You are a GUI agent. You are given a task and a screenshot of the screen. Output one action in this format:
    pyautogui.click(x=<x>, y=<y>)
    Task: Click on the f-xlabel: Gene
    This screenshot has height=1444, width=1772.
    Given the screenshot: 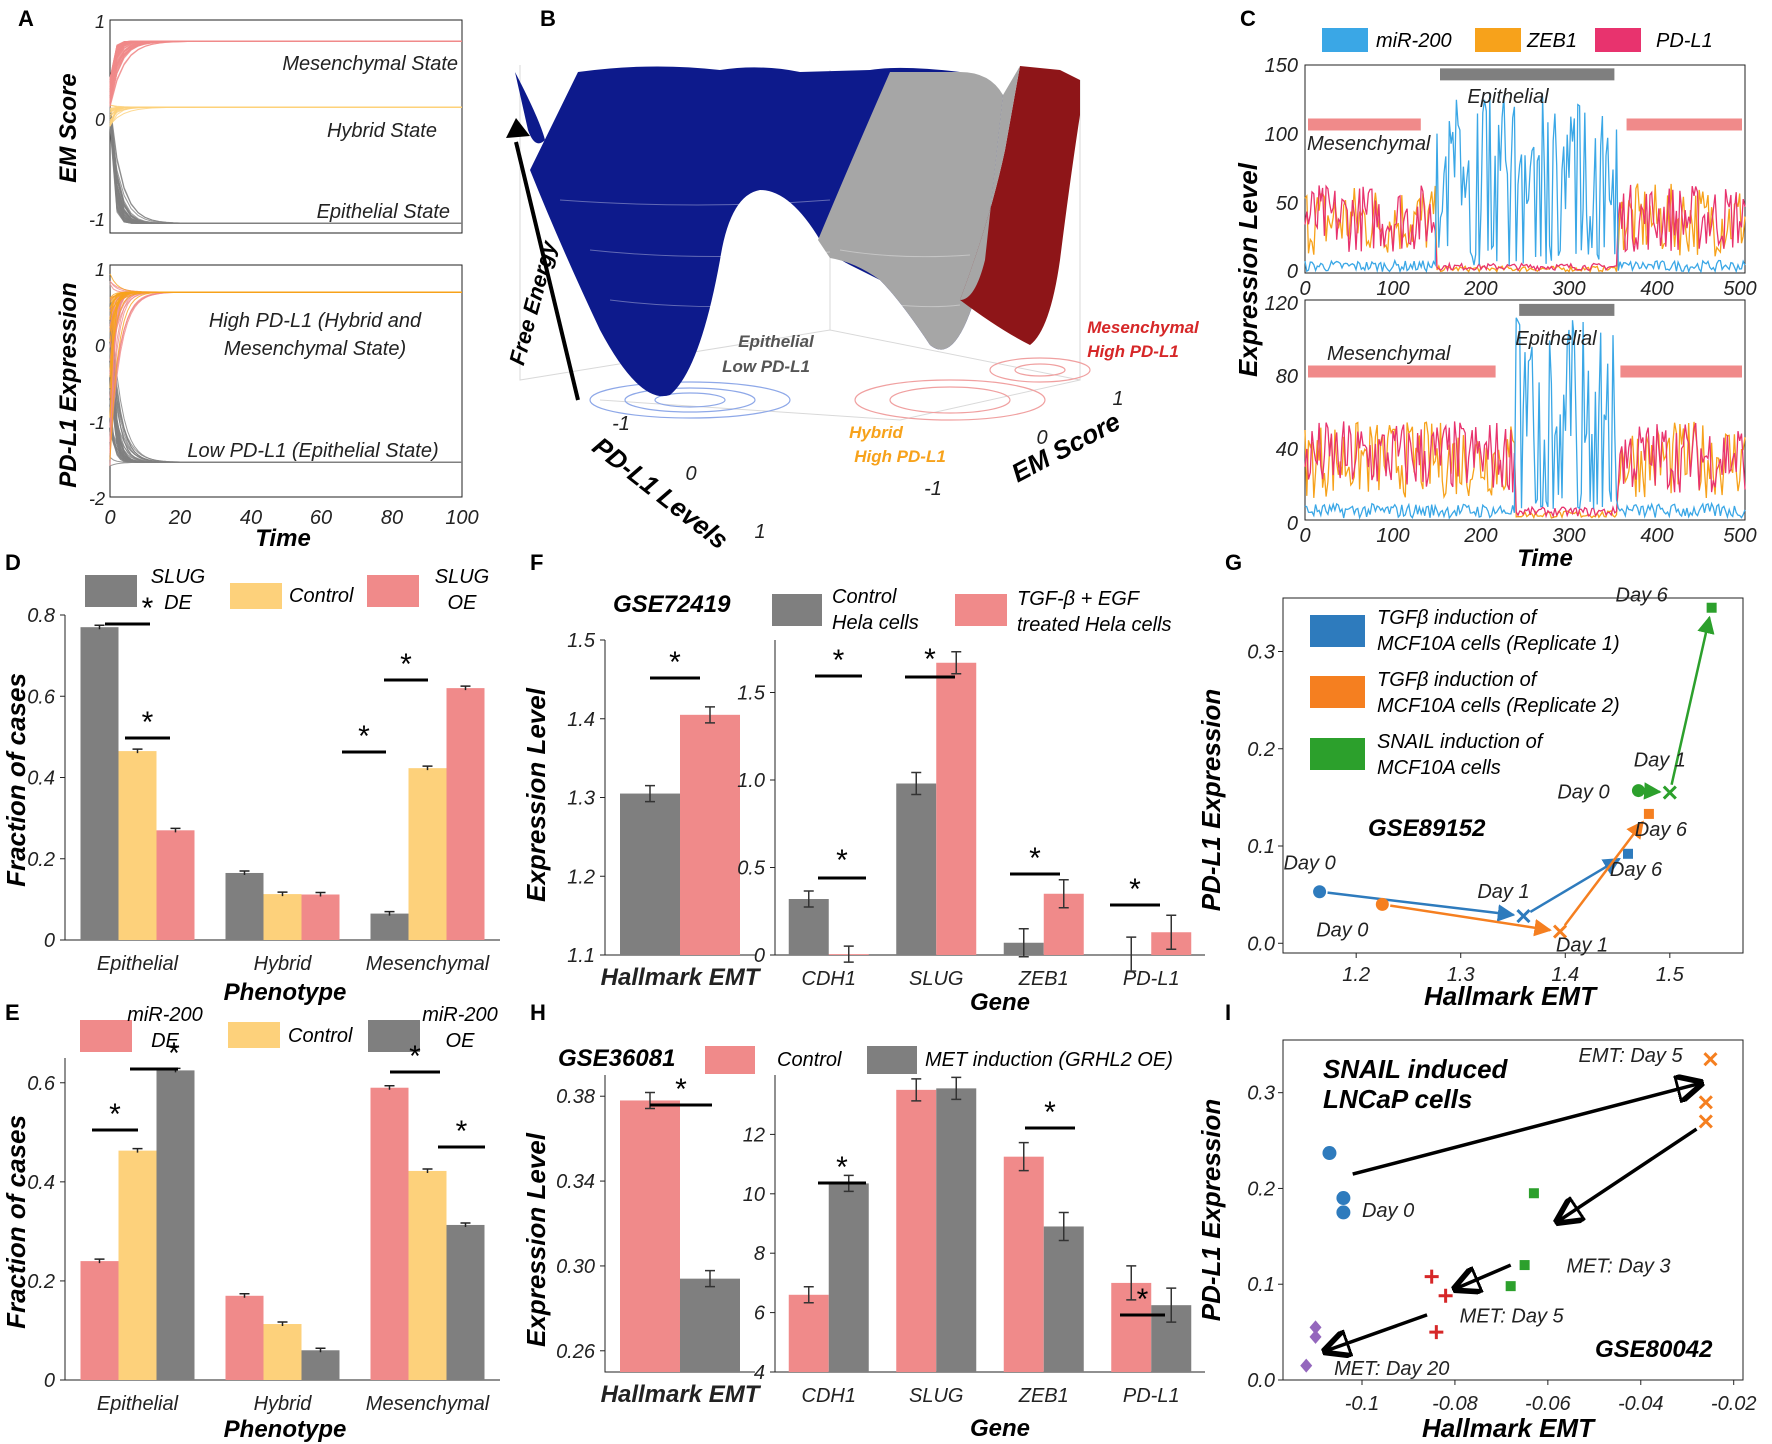 What is the action you would take?
    pyautogui.click(x=1000, y=1002)
    